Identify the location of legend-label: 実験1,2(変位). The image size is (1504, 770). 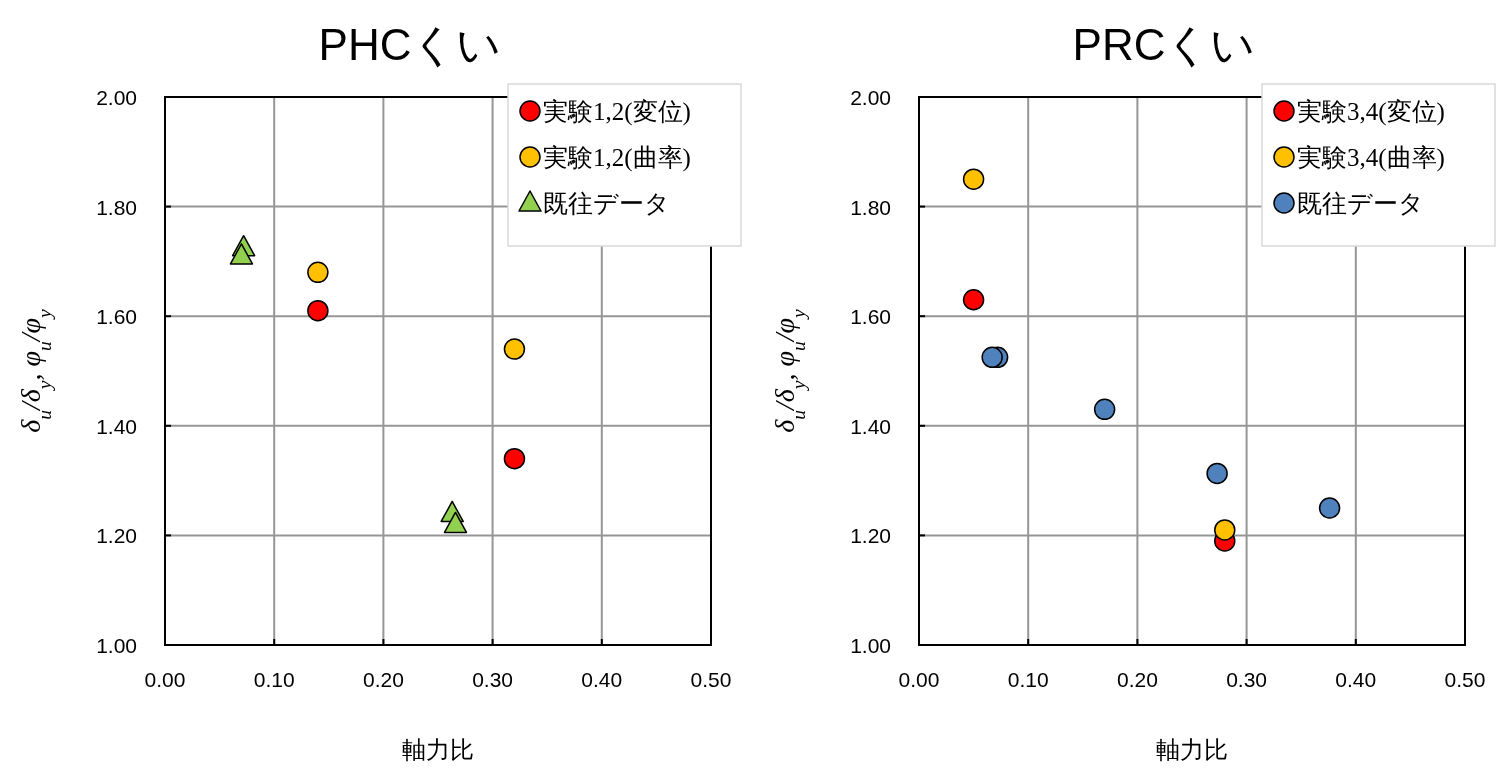
(617, 112).